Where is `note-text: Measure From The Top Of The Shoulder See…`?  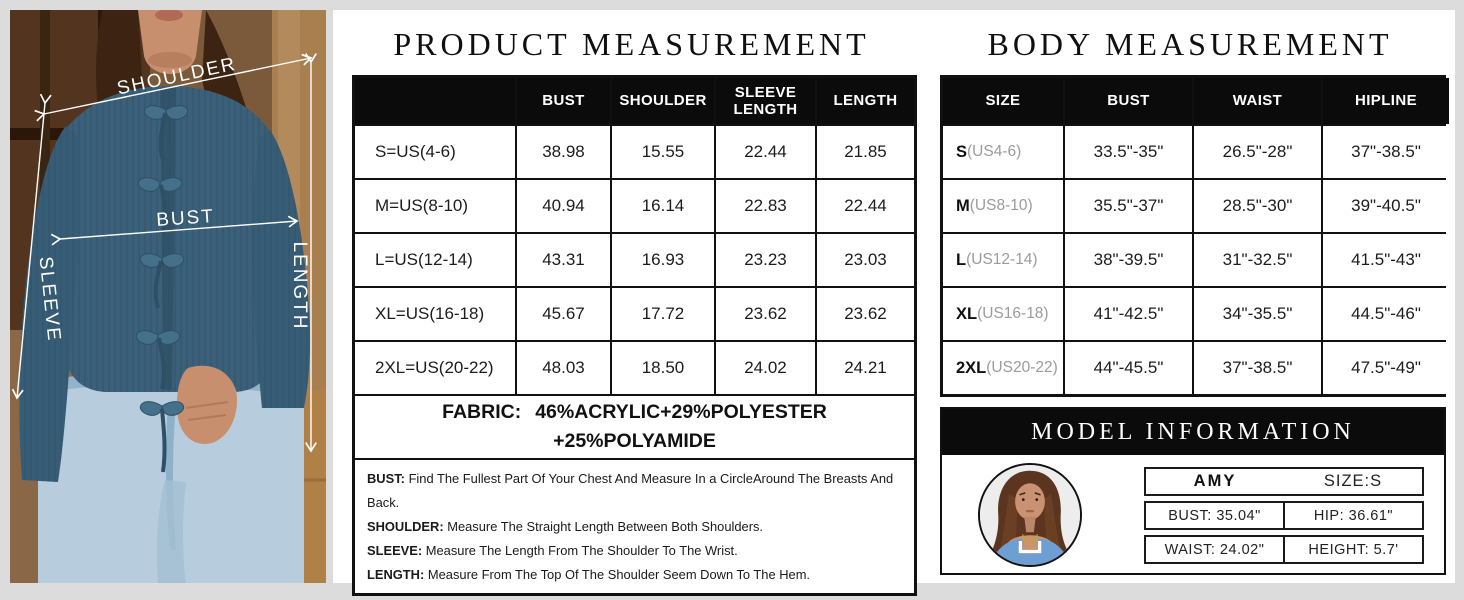
note-text: Measure From The Top Of The Shoulder See… is located at coordinates (619, 574).